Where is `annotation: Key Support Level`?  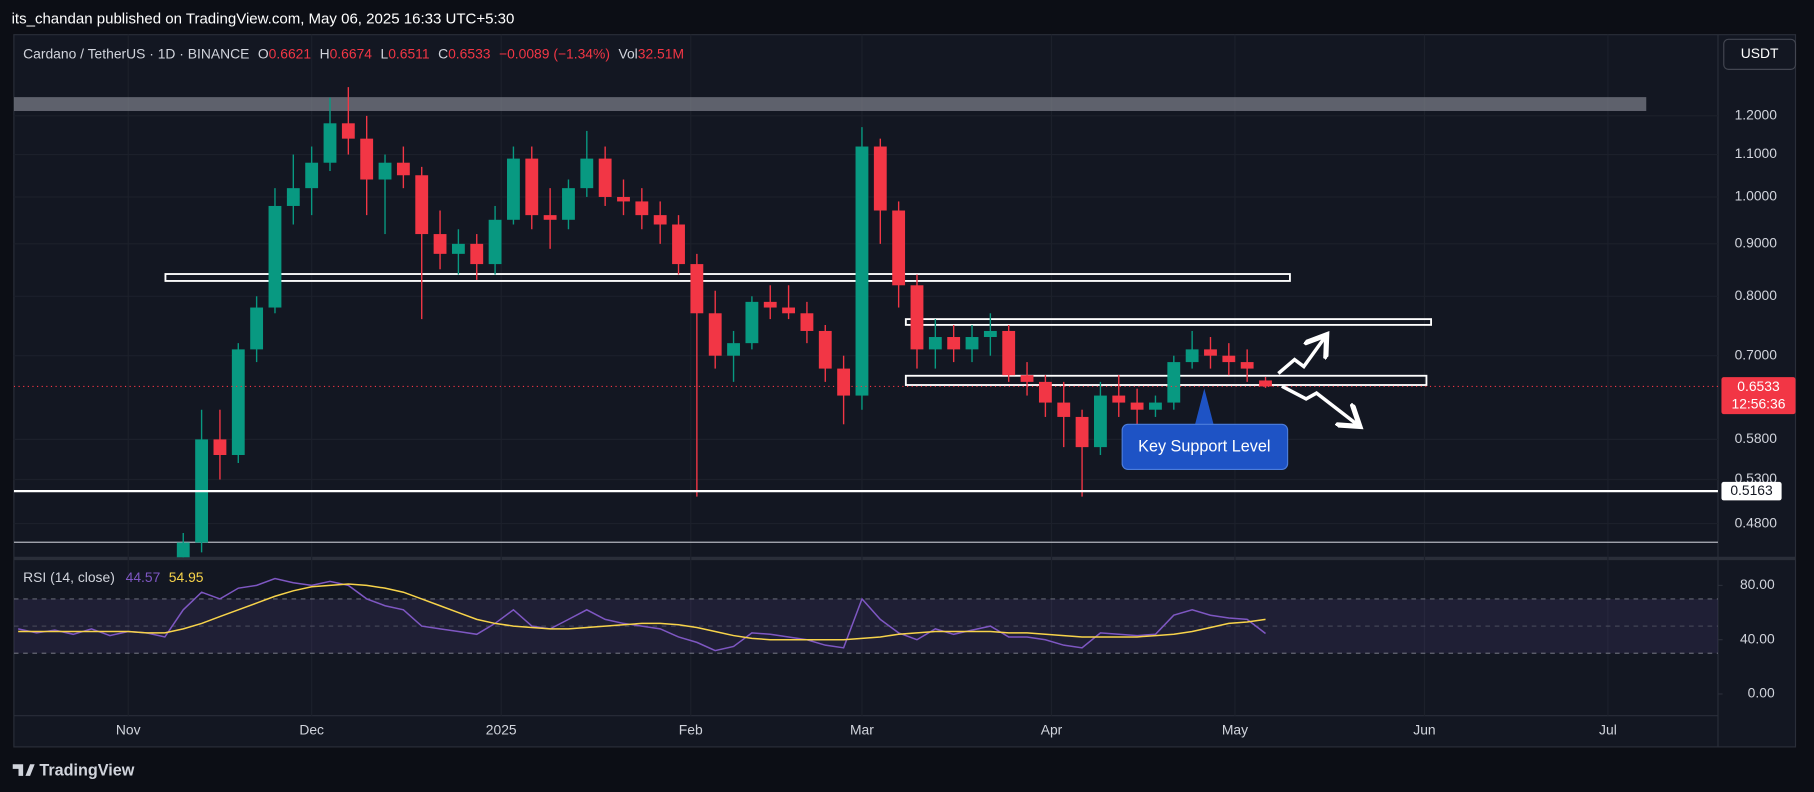 annotation: Key Support Level is located at coordinates (1204, 447).